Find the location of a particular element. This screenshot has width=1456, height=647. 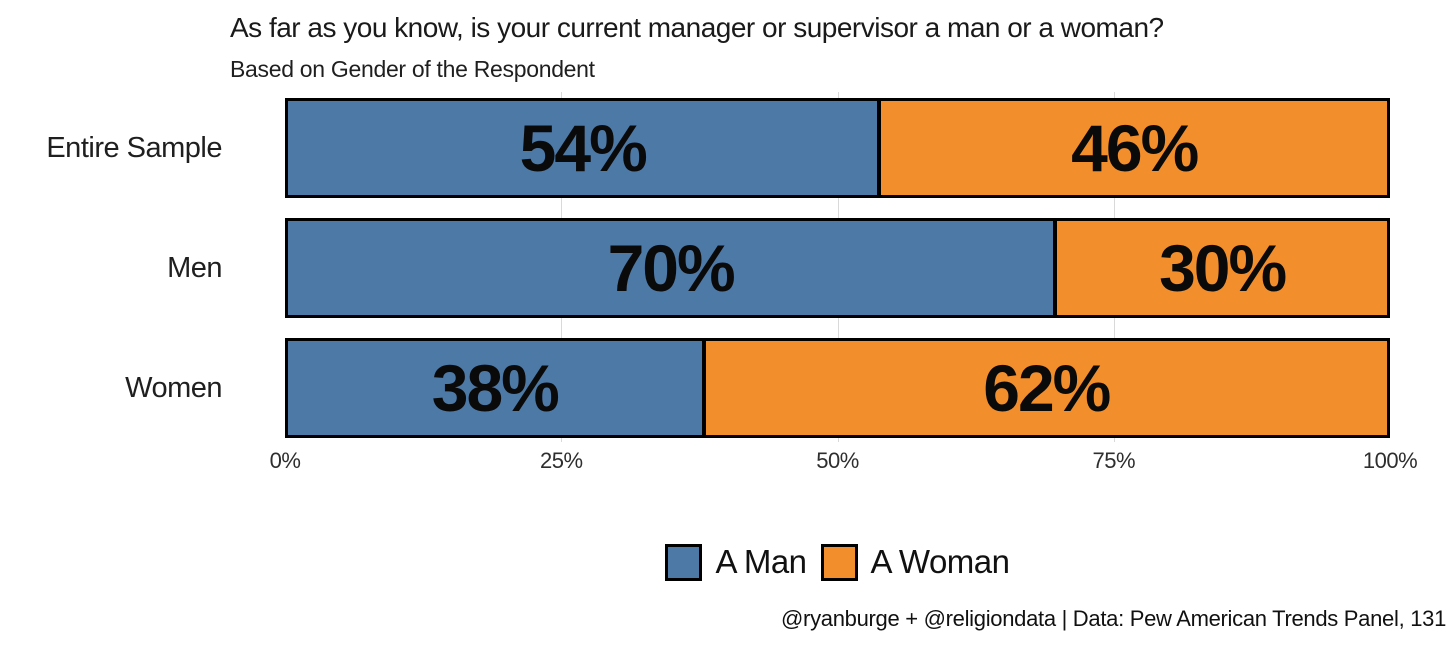

bar-segment-a-woman: 62% is located at coordinates (1046, 388).